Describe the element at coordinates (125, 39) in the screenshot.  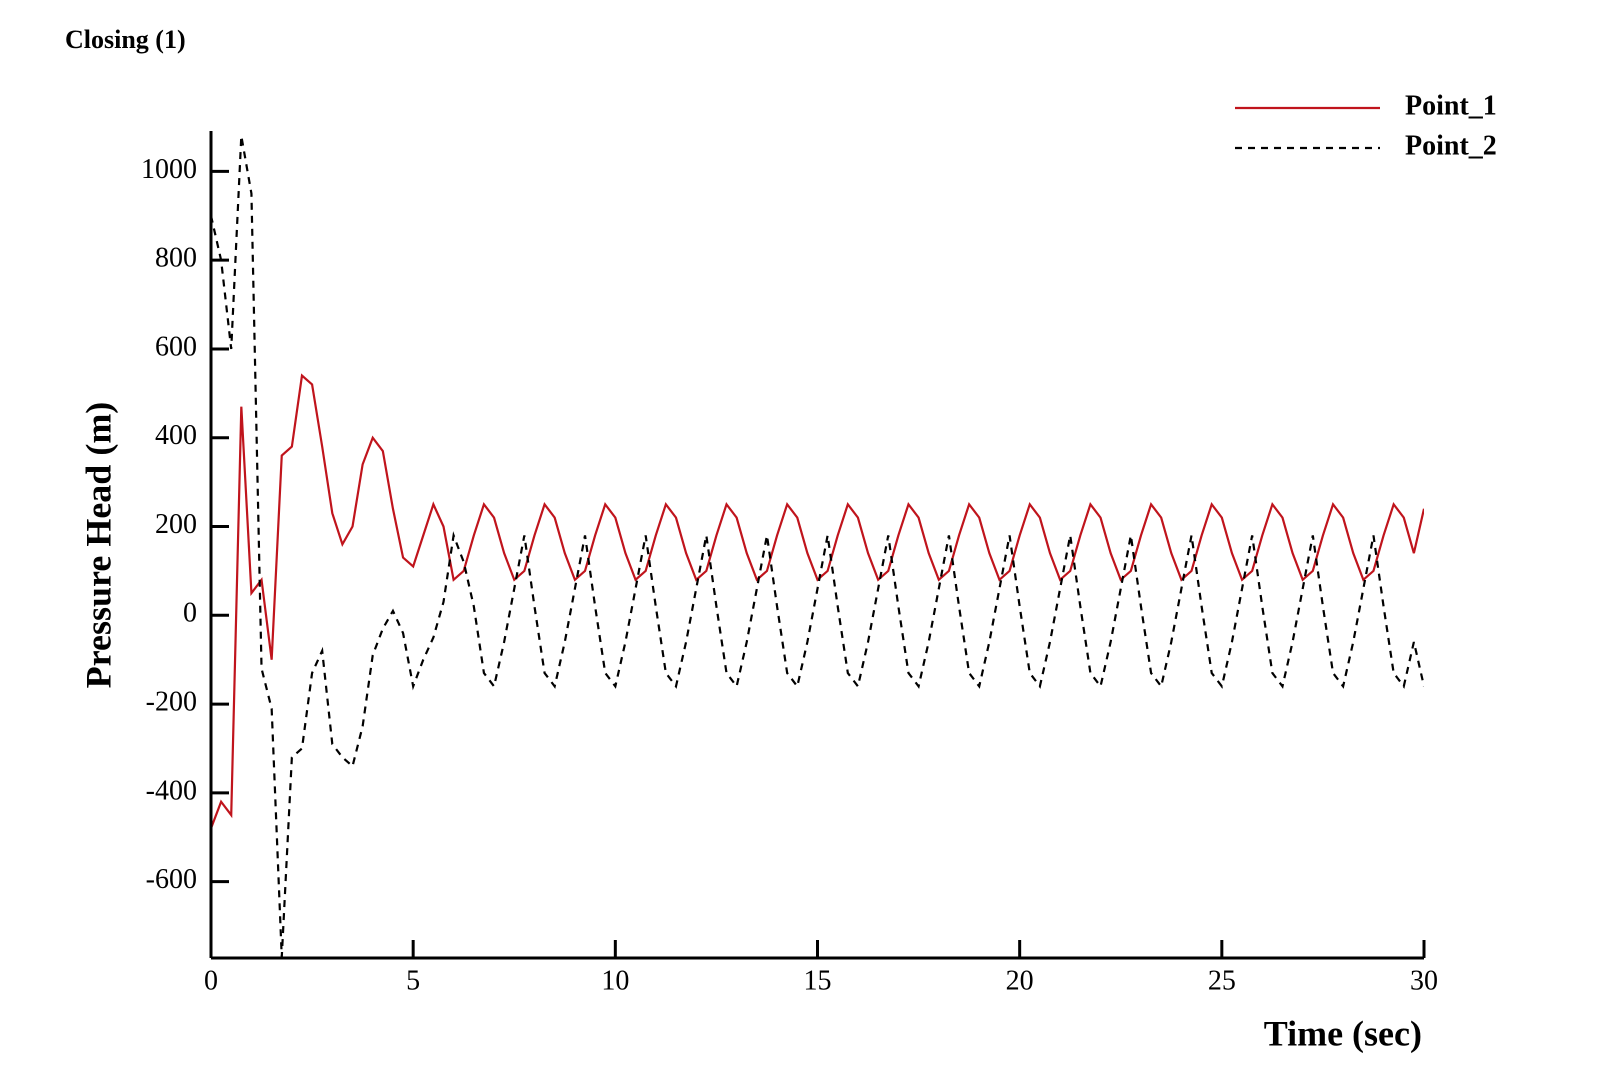
I see `chart-title: Closing (1)` at that location.